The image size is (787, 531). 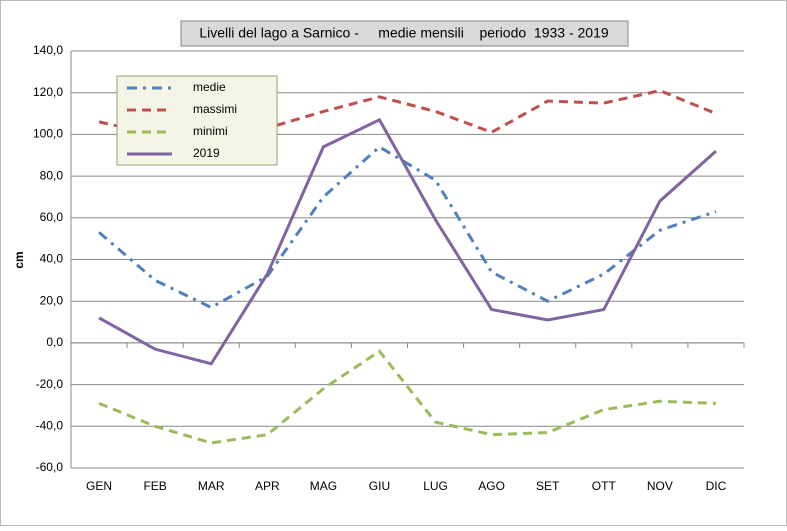 What do you see at coordinates (210, 131) in the screenshot?
I see `legend-label: minimi` at bounding box center [210, 131].